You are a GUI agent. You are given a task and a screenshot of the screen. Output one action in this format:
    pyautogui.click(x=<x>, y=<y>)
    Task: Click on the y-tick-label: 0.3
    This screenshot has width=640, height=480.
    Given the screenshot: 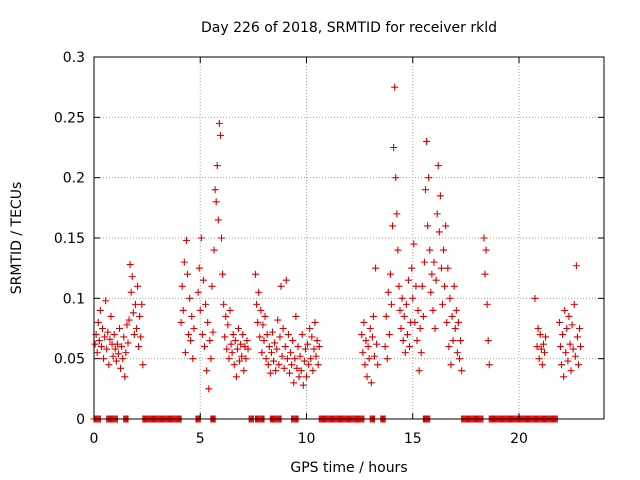 What is the action you would take?
    pyautogui.click(x=74, y=58)
    